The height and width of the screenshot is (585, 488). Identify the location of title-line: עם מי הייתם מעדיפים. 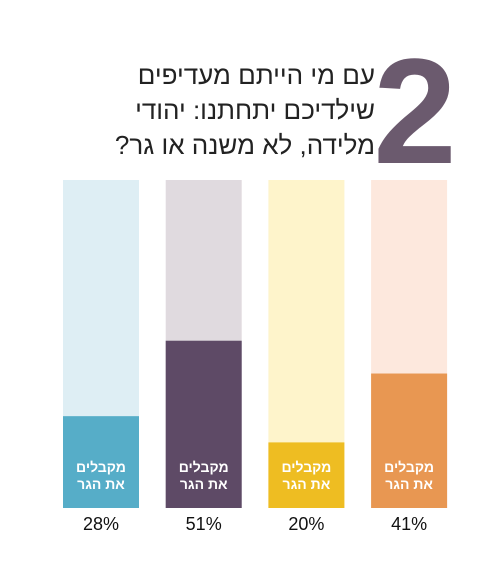
(256, 75).